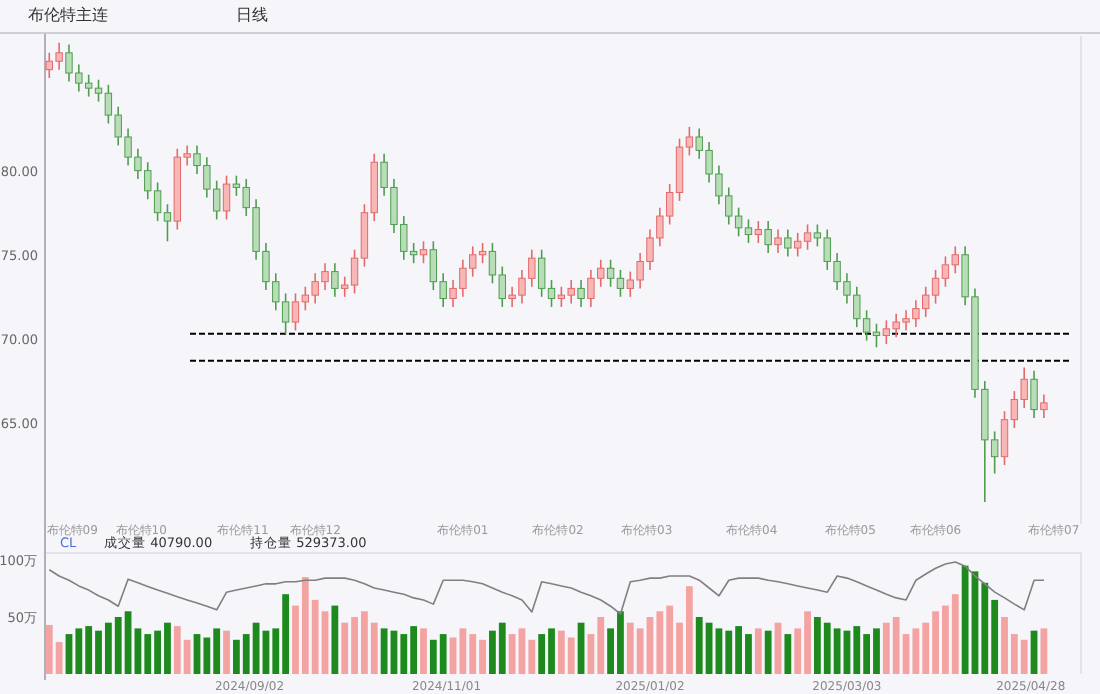 The width and height of the screenshot is (1100, 694). I want to click on chart-subtitle: 日线, so click(252, 15).